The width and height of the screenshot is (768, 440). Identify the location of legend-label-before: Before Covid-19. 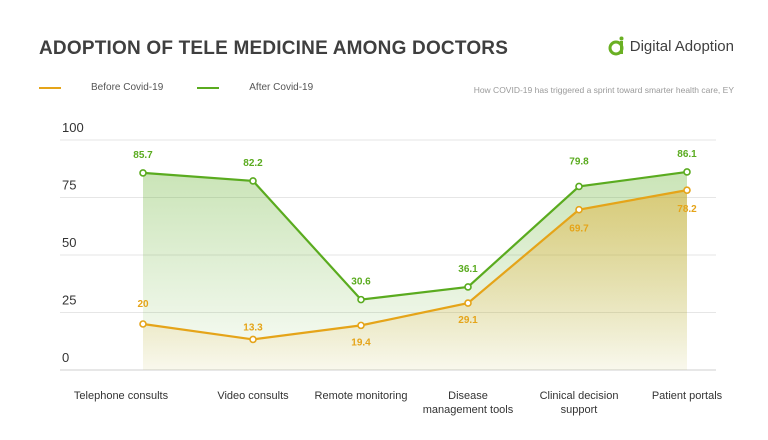
(127, 87).